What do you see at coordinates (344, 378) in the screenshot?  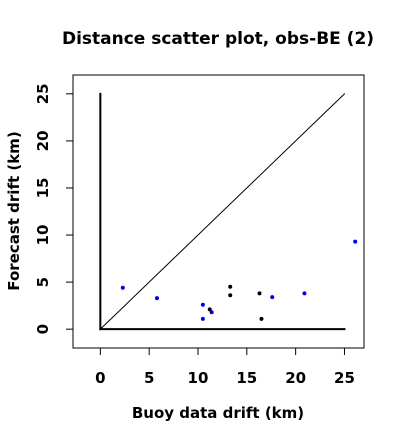 I see `x-tick-label: 25` at bounding box center [344, 378].